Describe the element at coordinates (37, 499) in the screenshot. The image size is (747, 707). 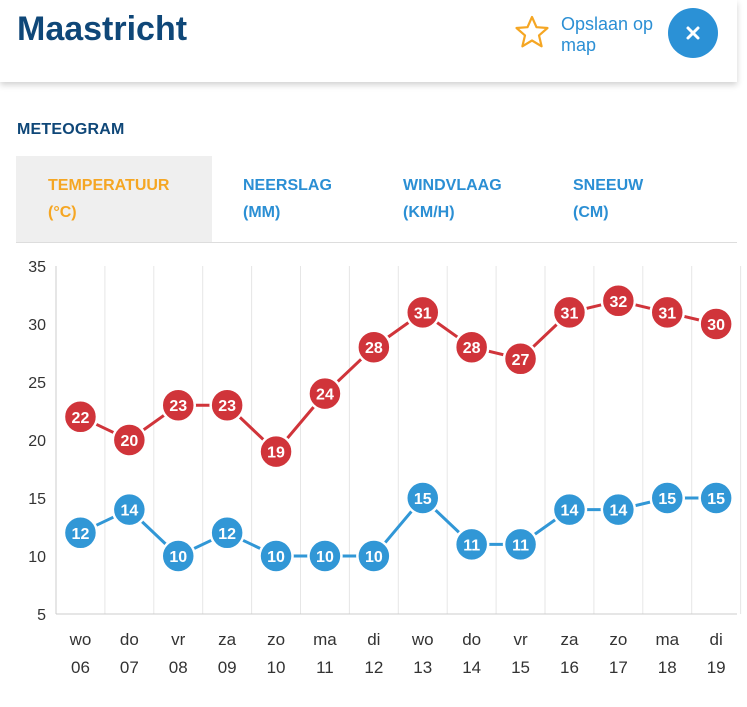
I see `y-tick-label: 15` at that location.